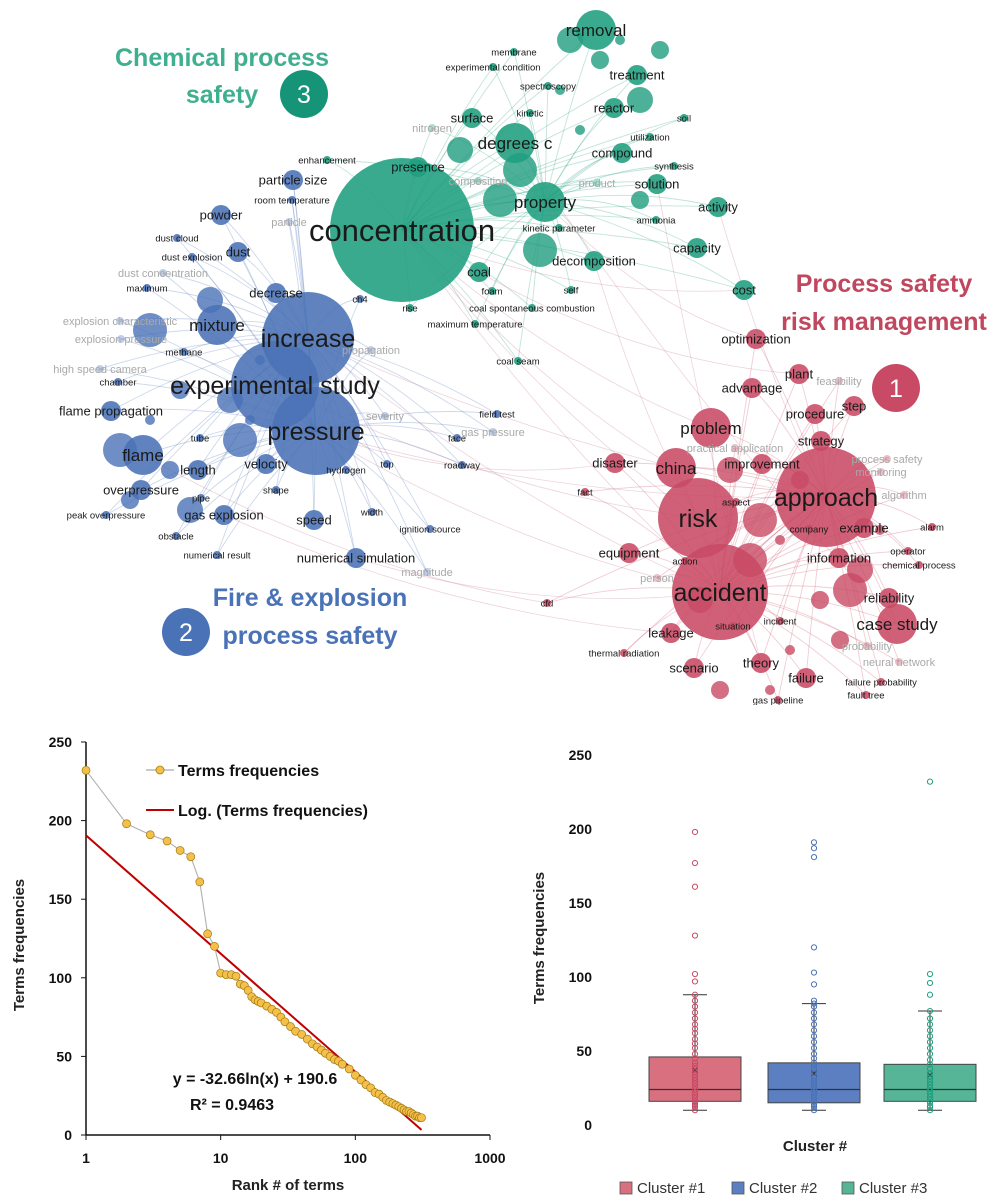 The height and width of the screenshot is (1201, 995). Describe the element at coordinates (783, 1188) in the screenshot. I see `legend-item: Cluster #2` at that location.